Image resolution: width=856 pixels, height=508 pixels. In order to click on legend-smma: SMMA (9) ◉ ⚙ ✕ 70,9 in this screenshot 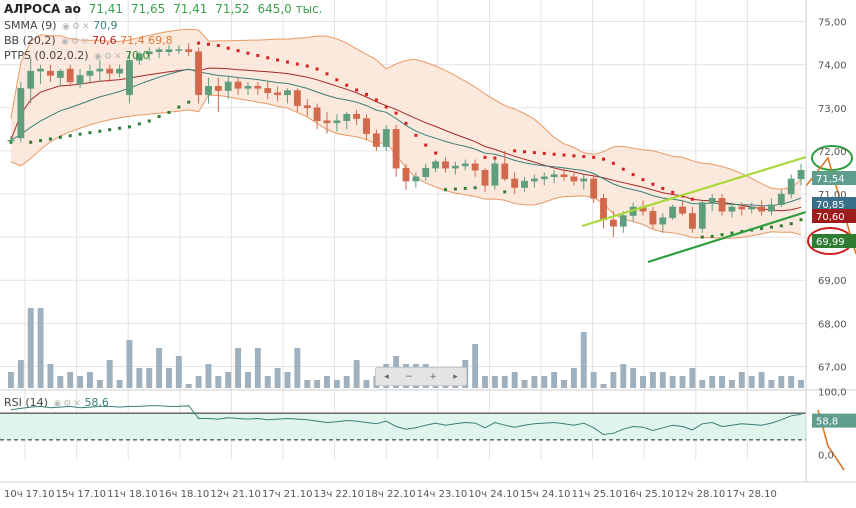, I will do `click(61, 25)`.